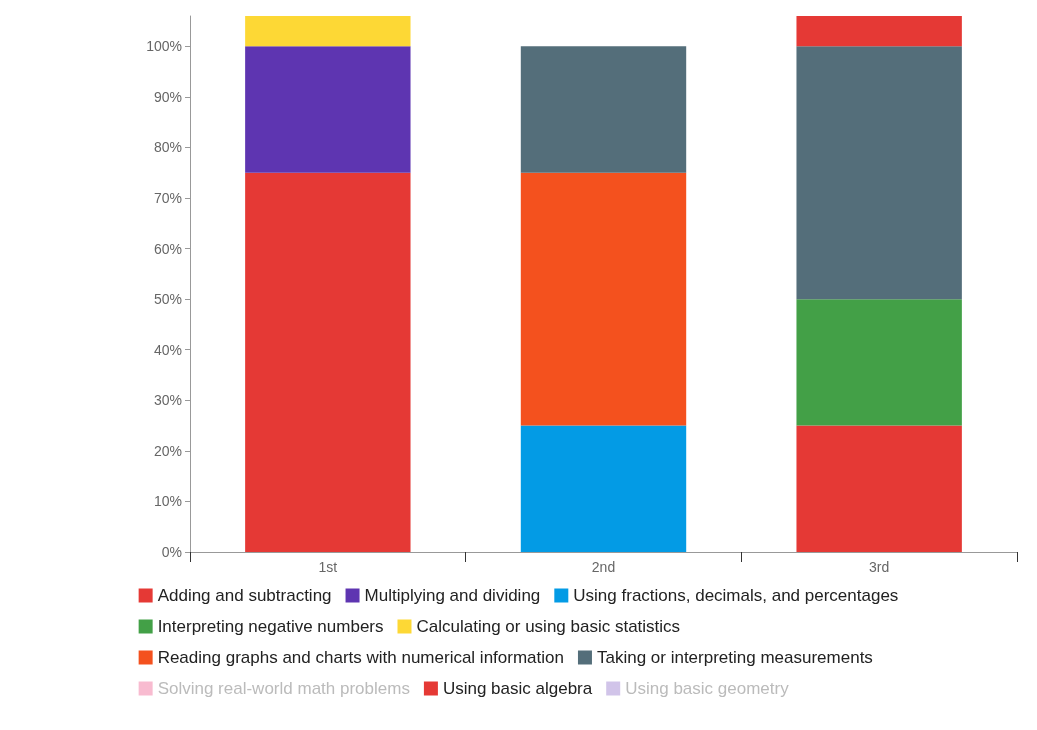 Image resolution: width=1037 pixels, height=730 pixels. What do you see at coordinates (736, 595) in the screenshot?
I see `legend-label: Using fractions, decimals, and percentages` at bounding box center [736, 595].